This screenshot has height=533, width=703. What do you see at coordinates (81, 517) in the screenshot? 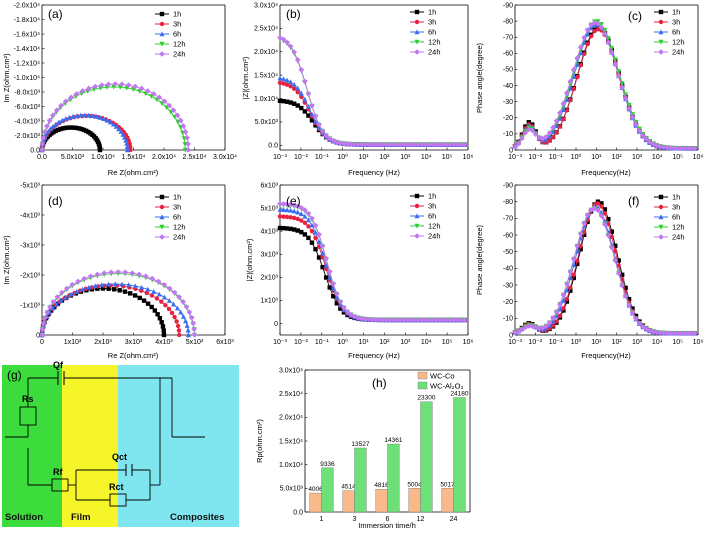
I see `film-label: Film` at bounding box center [81, 517].